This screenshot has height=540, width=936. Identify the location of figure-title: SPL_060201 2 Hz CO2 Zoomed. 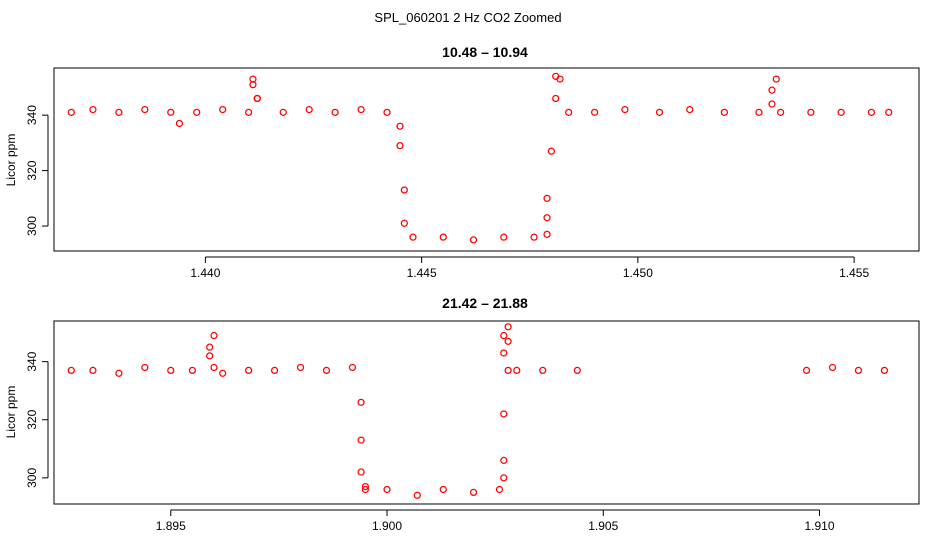
(467, 17).